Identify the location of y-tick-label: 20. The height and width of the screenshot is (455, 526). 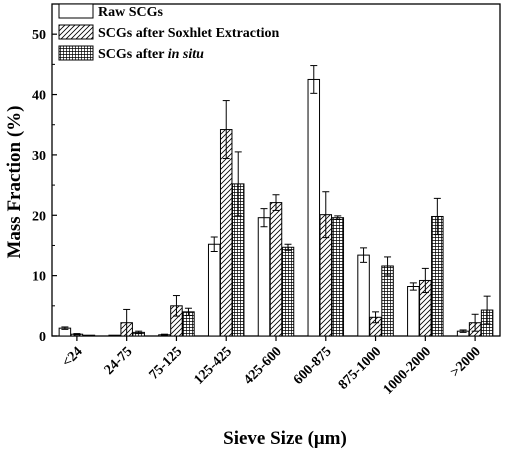
(39, 216).